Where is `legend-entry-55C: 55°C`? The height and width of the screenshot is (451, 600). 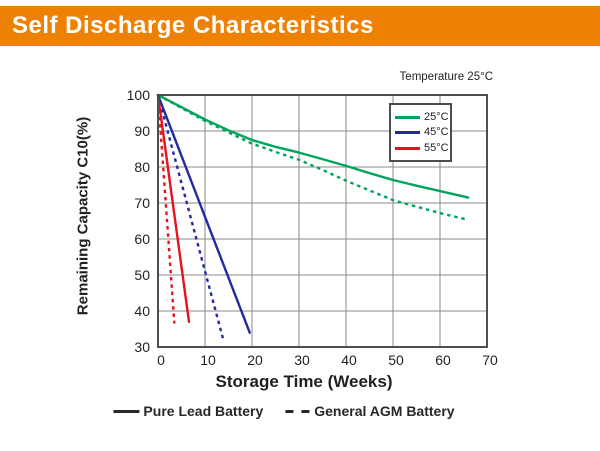
legend-entry-55C: 55°C is located at coordinates (422, 147).